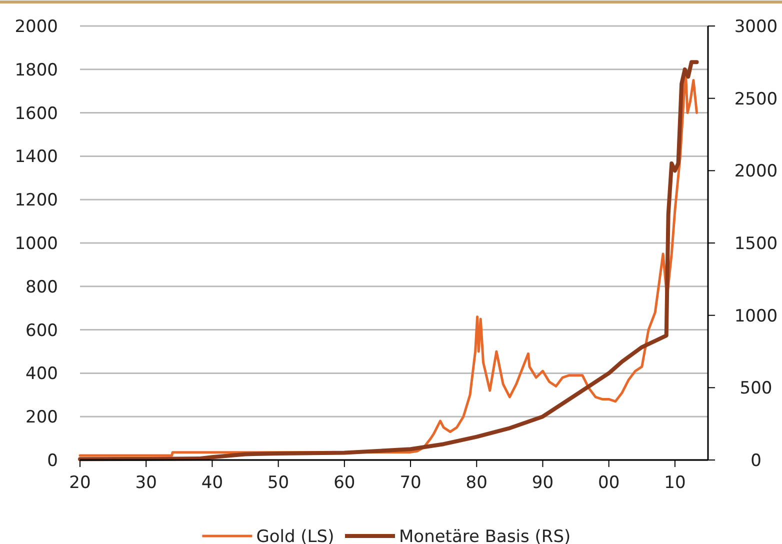  Describe the element at coordinates (36, 244) in the screenshot. I see `y-tick-label: 1000` at that location.